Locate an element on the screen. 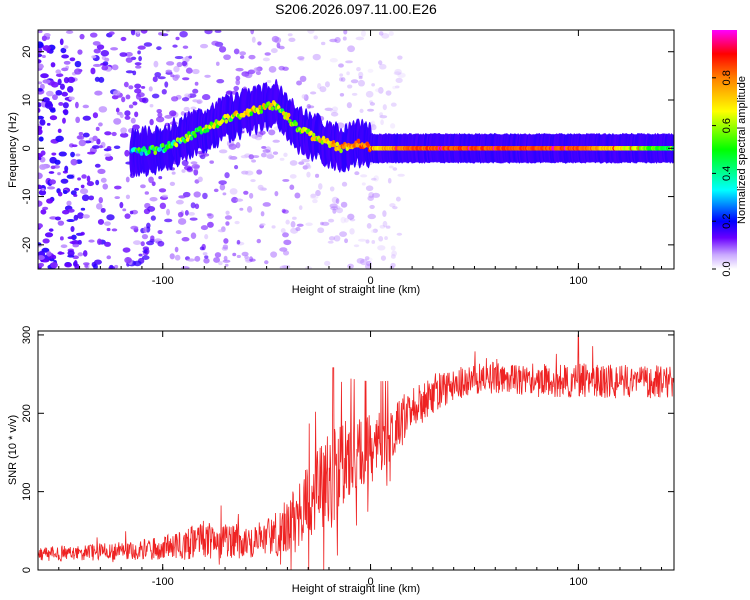 The width and height of the screenshot is (750, 600). colorbar-tick-label: 0.8 is located at coordinates (727, 77).